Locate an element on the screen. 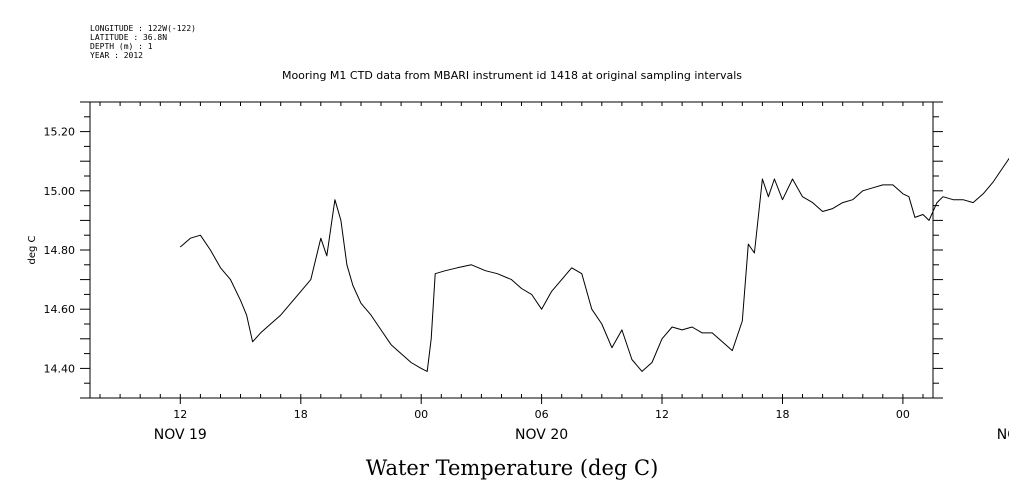 This screenshot has height=504, width=1009. x-day-label: NOV 20 is located at coordinates (541, 435).